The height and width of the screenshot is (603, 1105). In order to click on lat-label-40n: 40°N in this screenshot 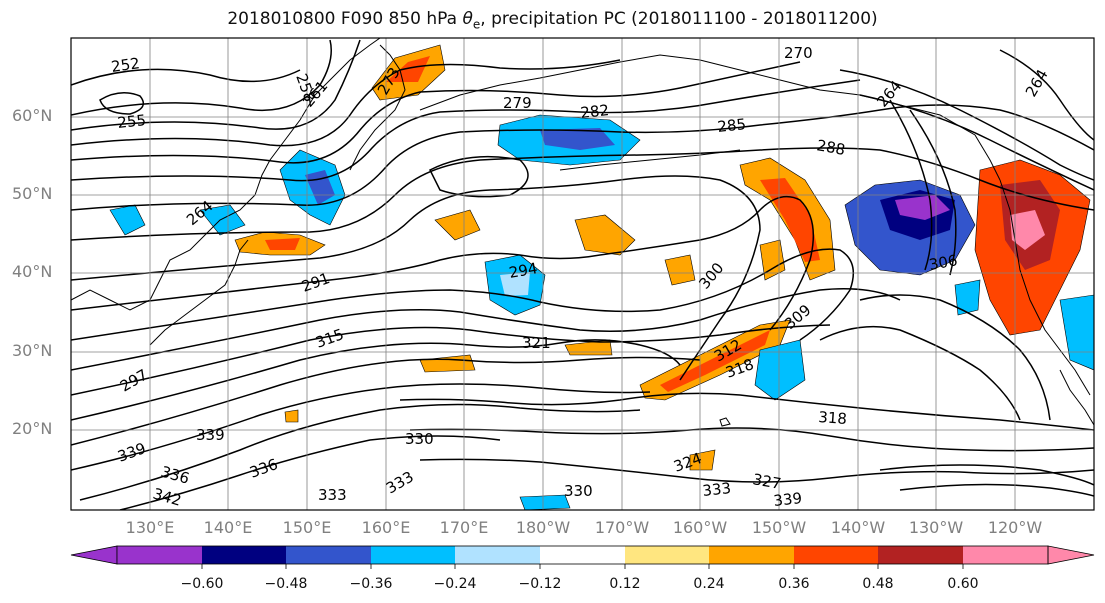, I will do `click(32, 271)`.